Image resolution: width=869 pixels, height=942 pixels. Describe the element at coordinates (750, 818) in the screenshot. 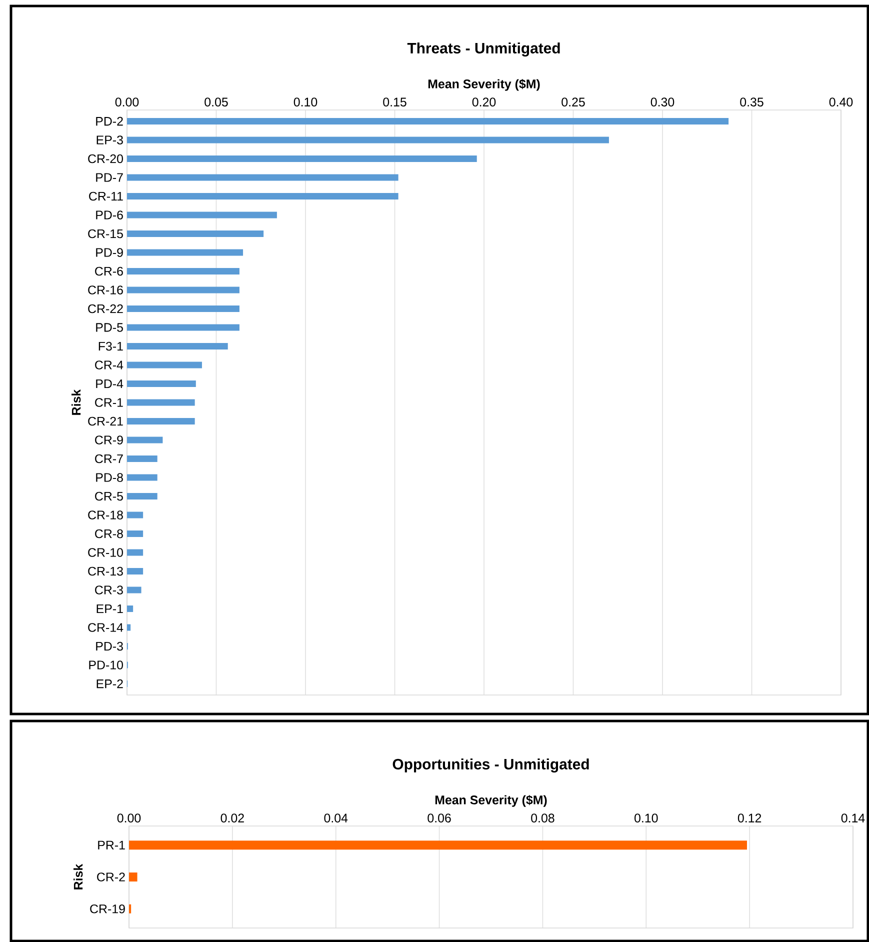

I see `x-tick-label: 0.12` at that location.